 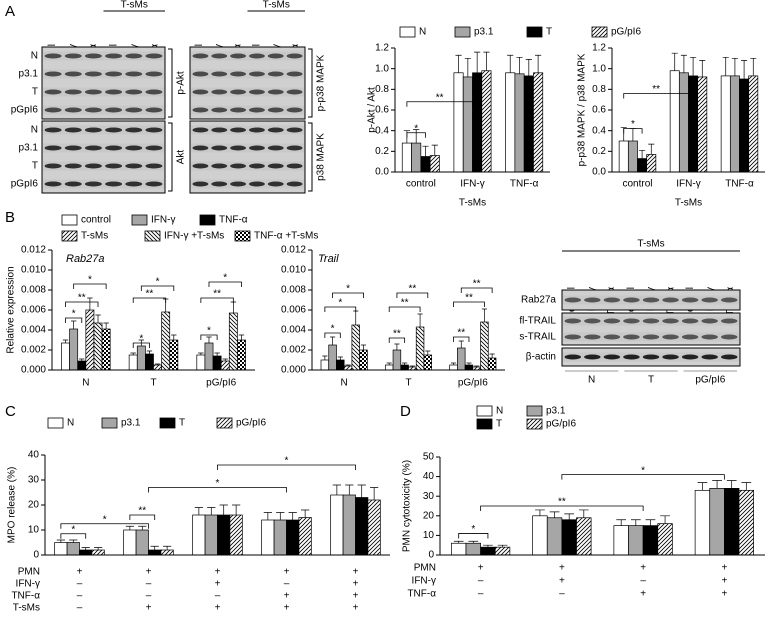 I want to click on row-label: T, so click(x=35, y=92).